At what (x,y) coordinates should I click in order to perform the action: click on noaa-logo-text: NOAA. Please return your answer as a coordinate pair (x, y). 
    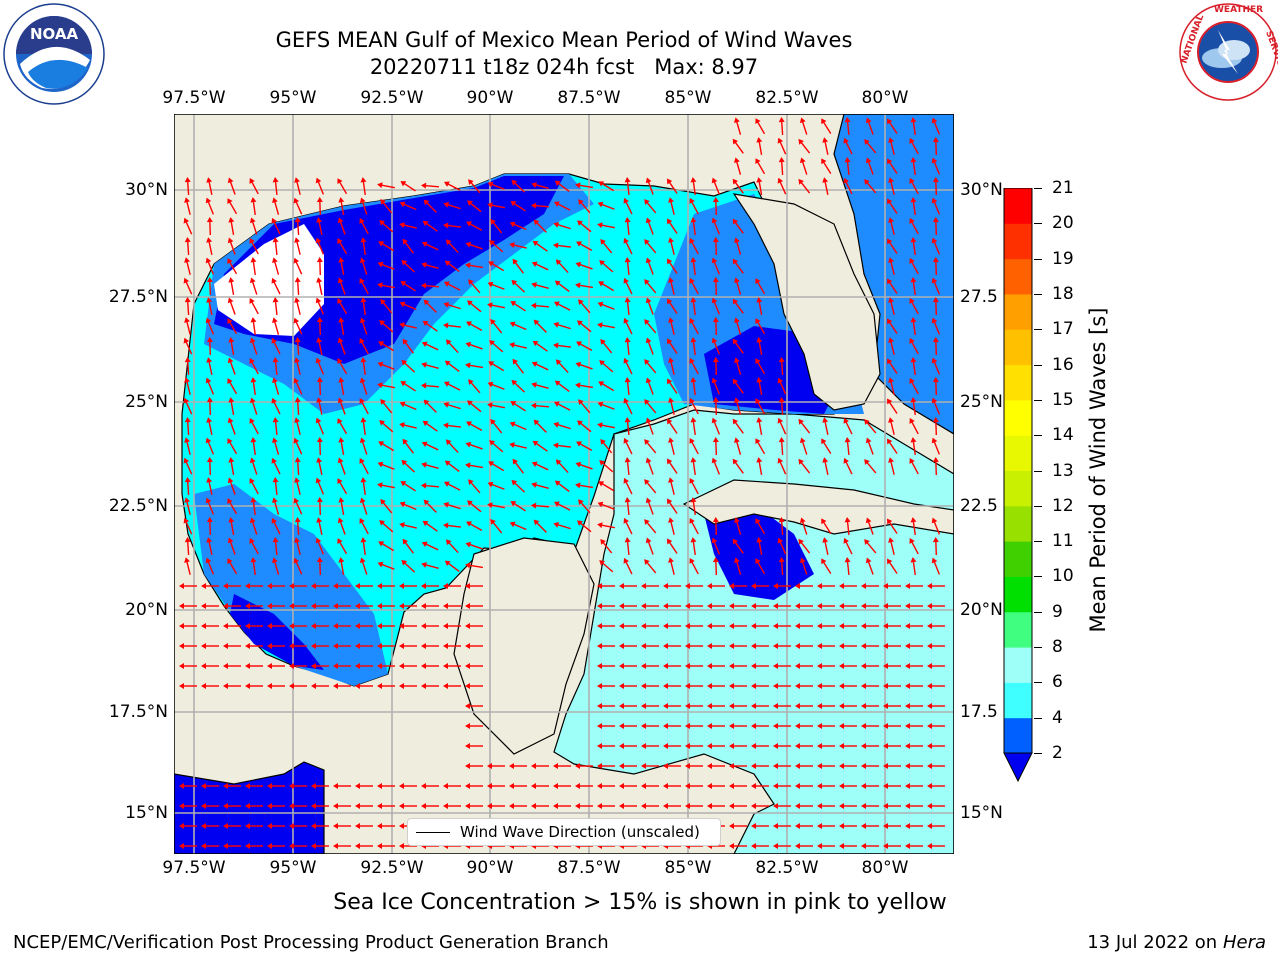
    Looking at the image, I should click on (54, 34).